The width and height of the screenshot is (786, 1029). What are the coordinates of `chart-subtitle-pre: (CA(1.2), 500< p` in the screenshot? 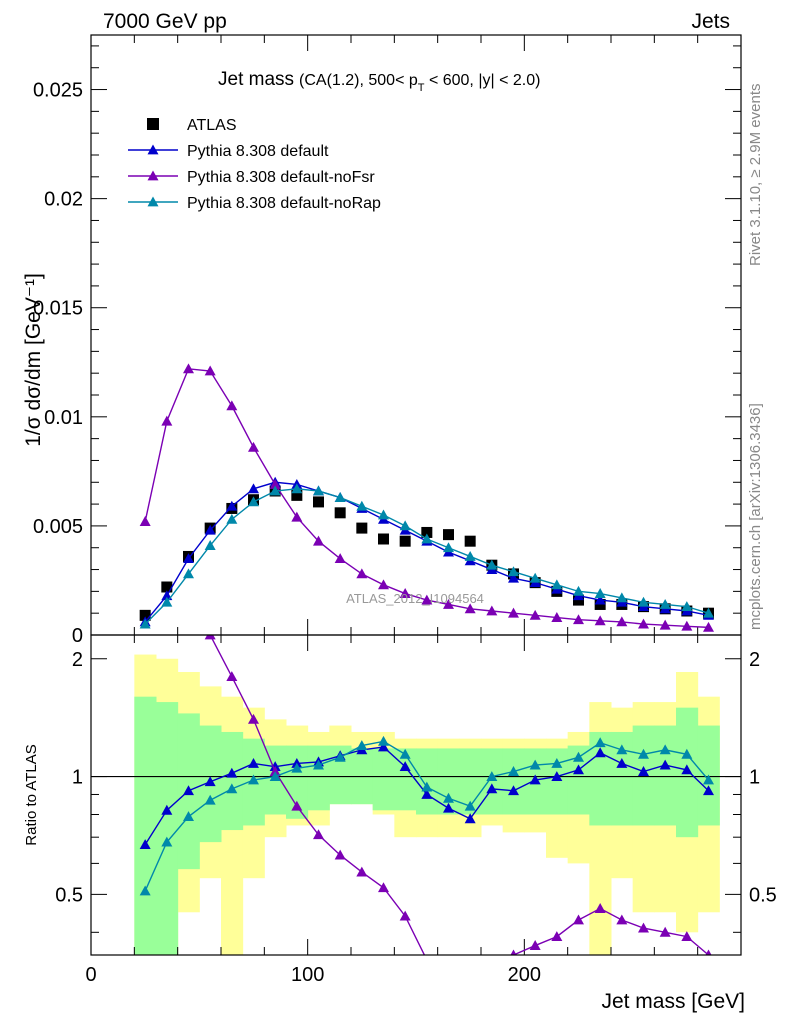 It's located at (358, 80).